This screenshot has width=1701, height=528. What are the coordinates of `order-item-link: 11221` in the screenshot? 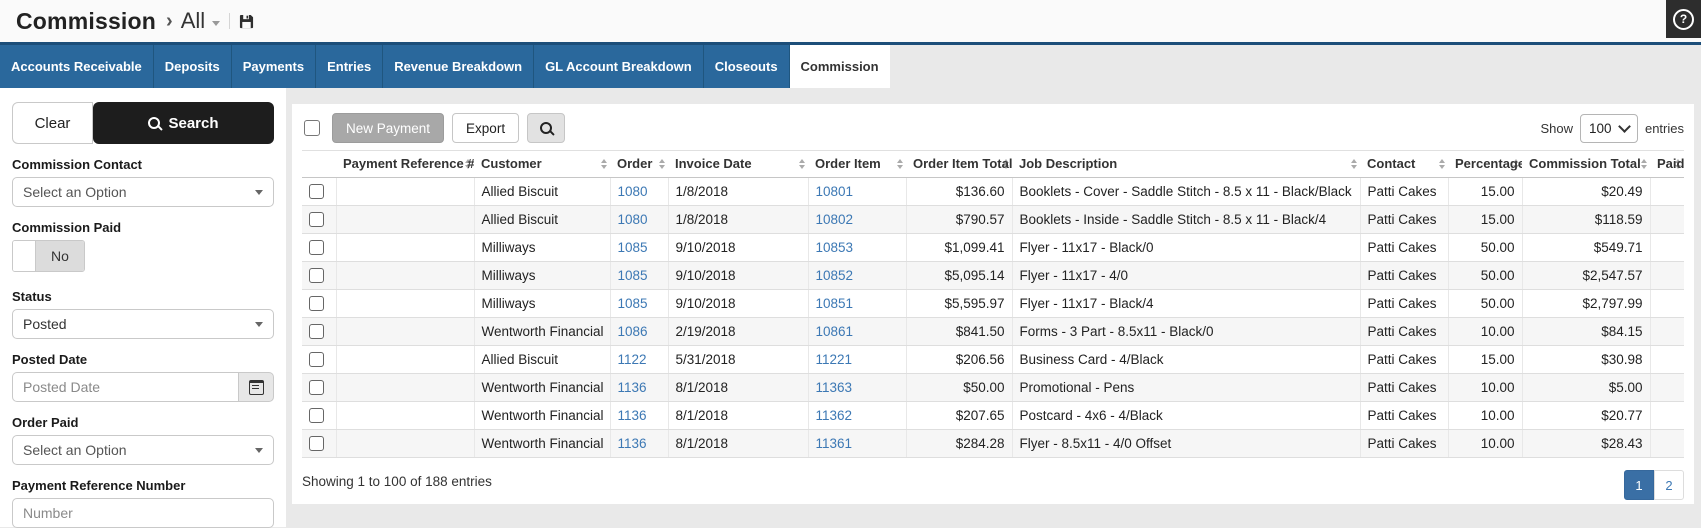 It's located at (834, 359).